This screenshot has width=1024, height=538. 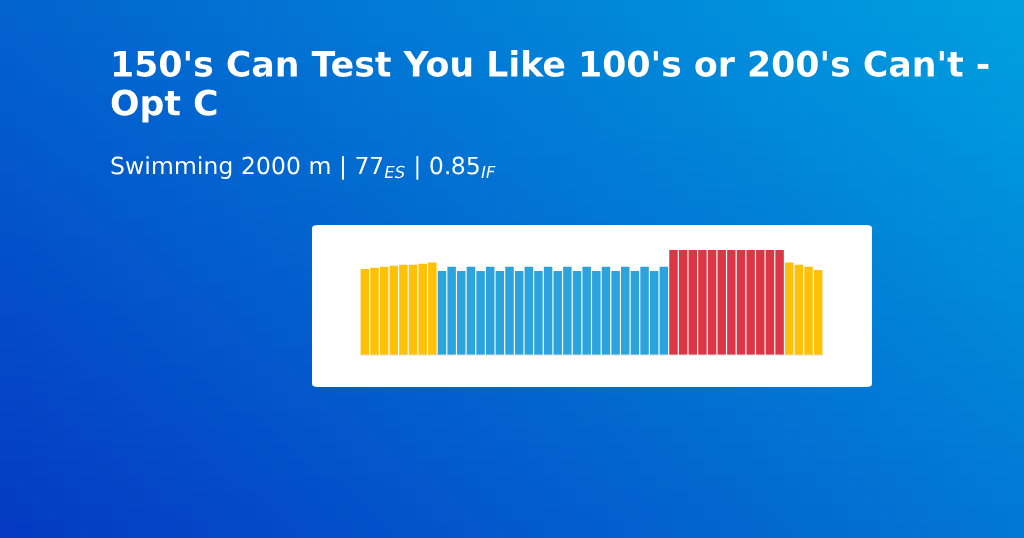 I want to click on chart-title: 150's Can Test You Like 100's or 200's Can't - Opt C, so click(x=550, y=86).